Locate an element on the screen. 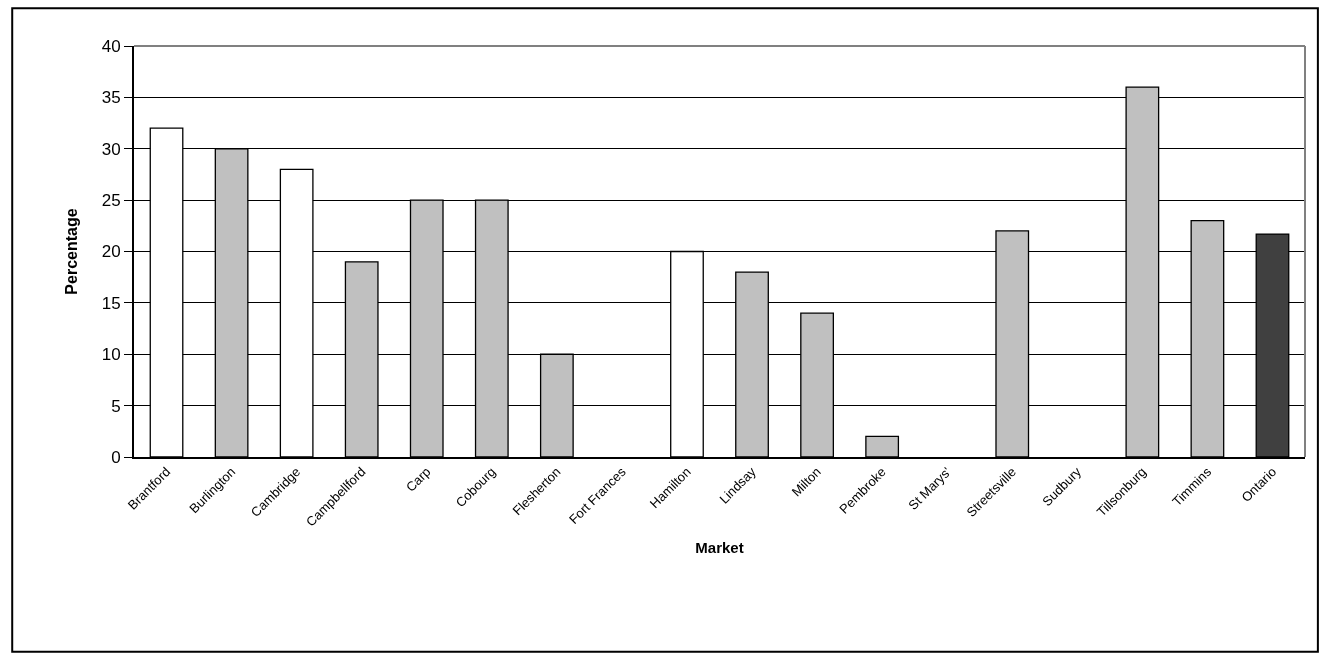 The width and height of the screenshot is (1333, 654). y-tick-label: 15 is located at coordinates (111, 303).